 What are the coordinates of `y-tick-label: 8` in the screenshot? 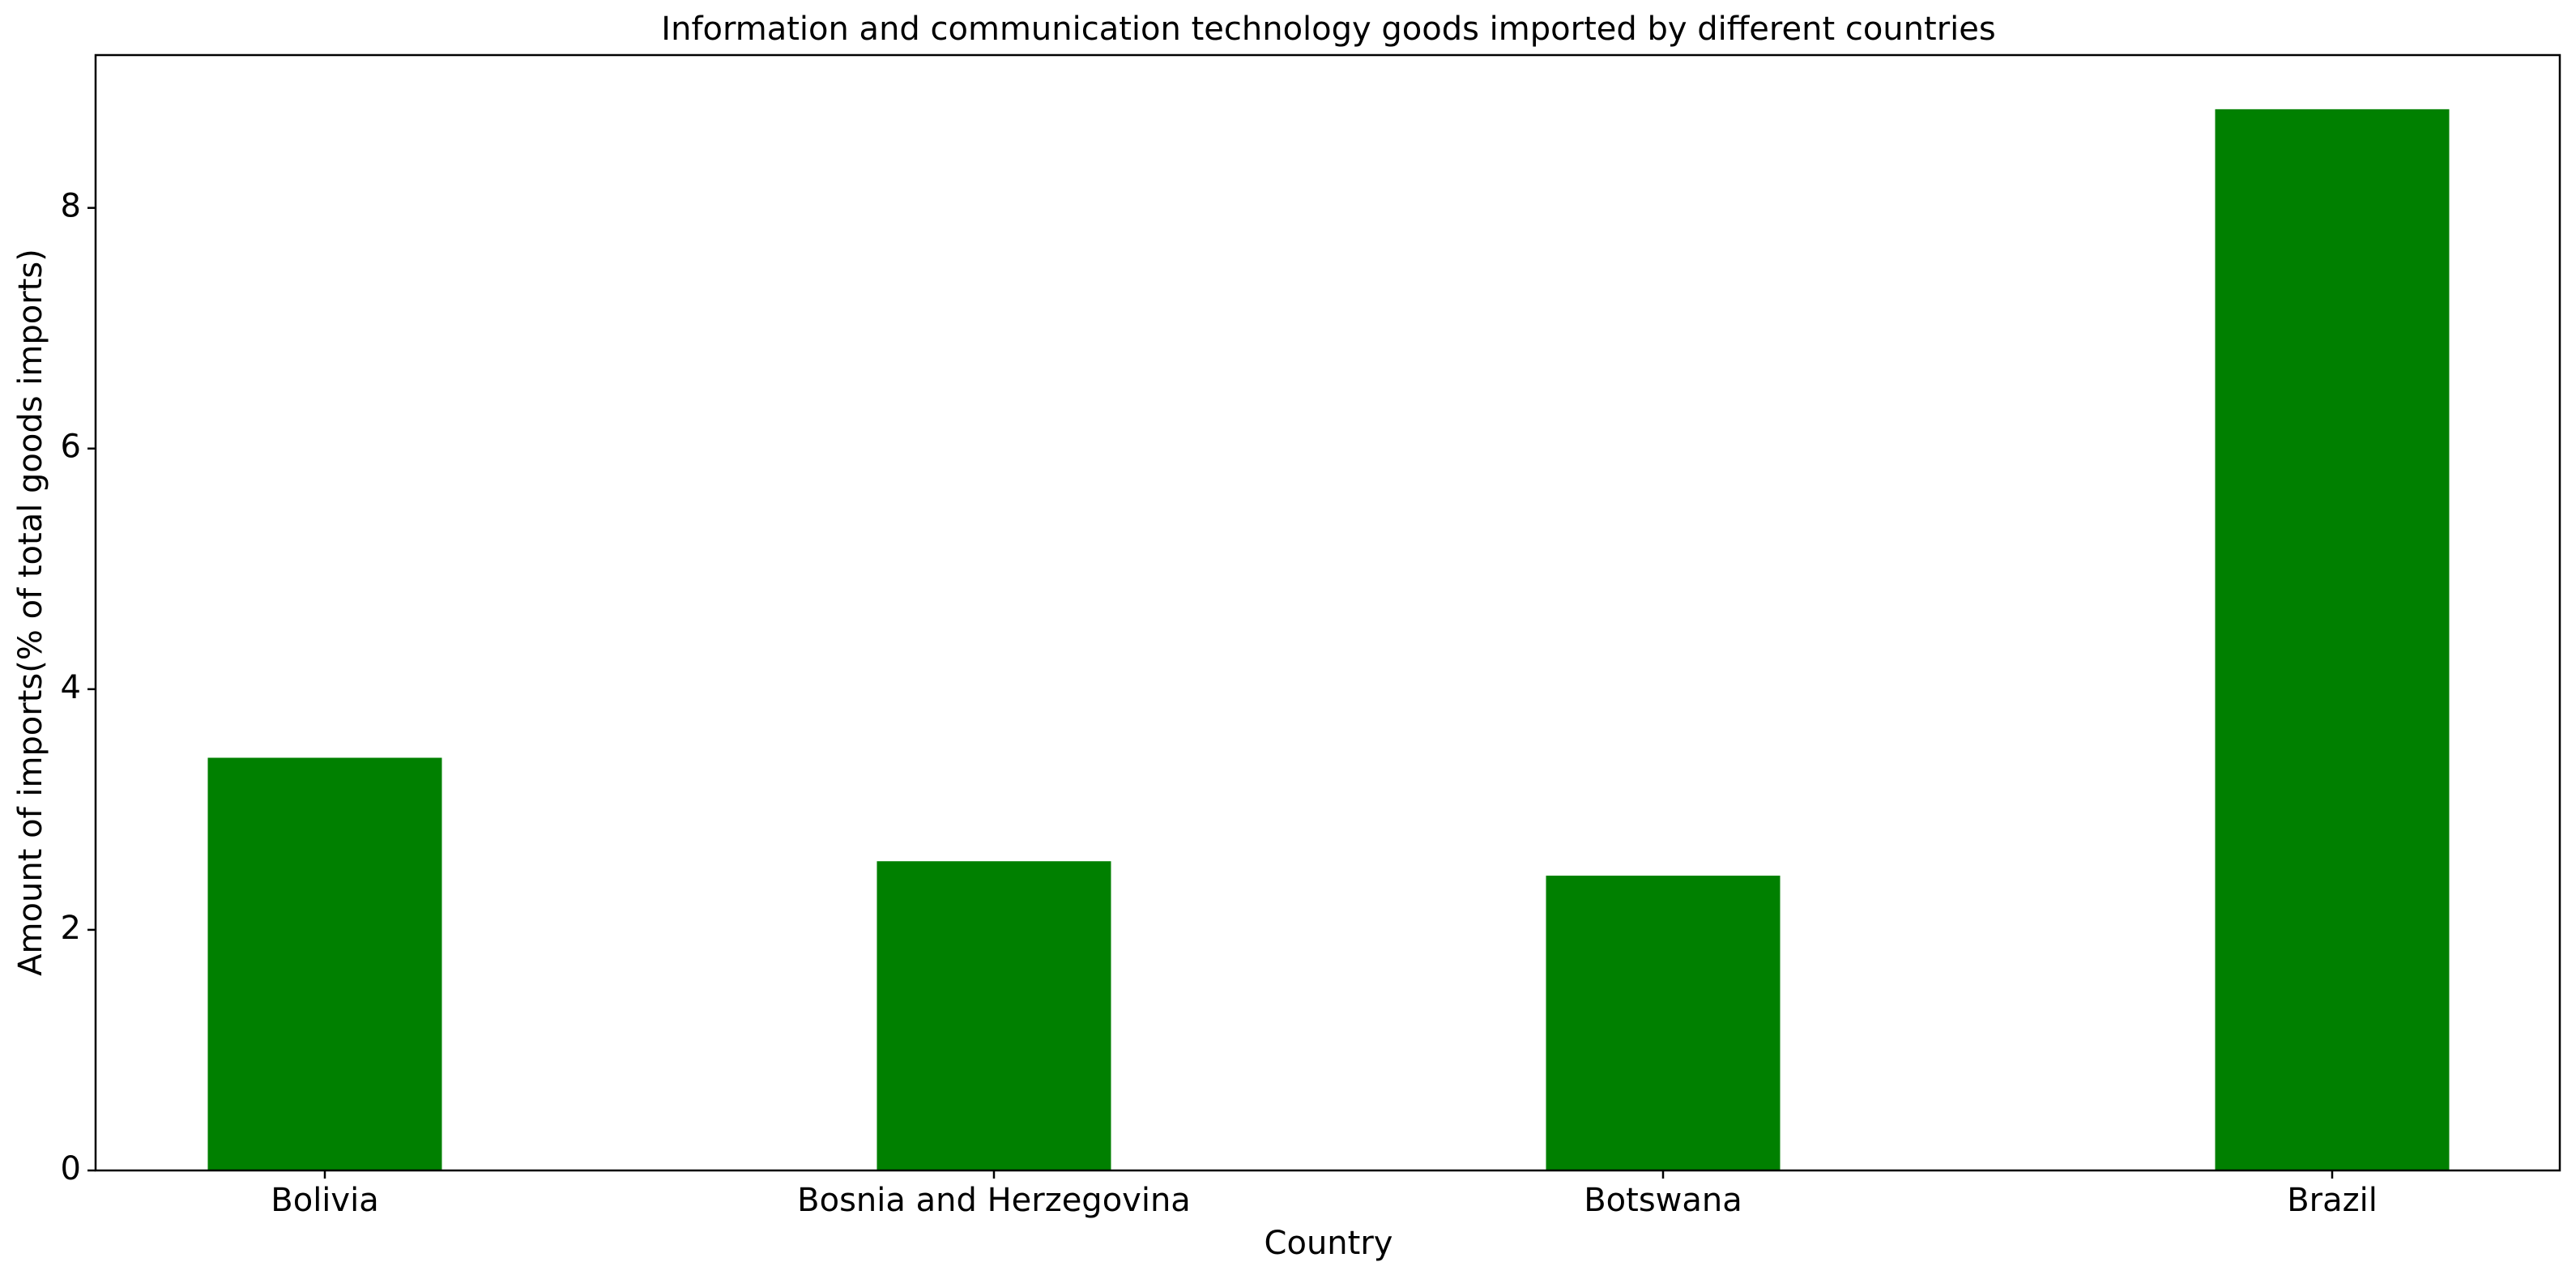 It's located at (71, 206).